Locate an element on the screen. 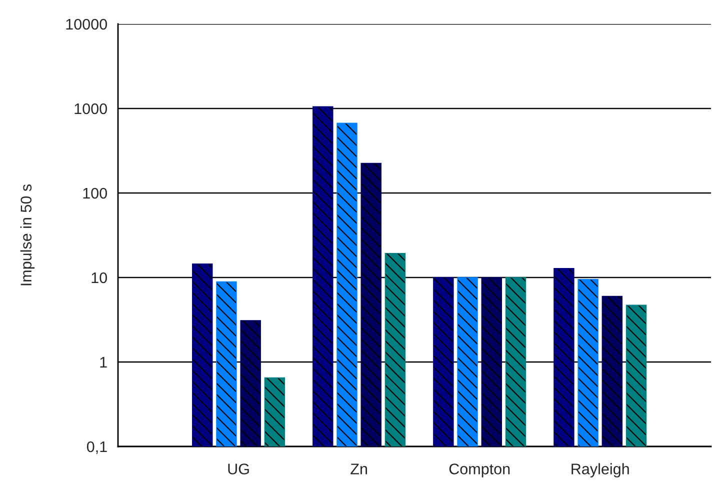 The height and width of the screenshot is (485, 712). y-tick-label: 10000 is located at coordinates (86, 24).